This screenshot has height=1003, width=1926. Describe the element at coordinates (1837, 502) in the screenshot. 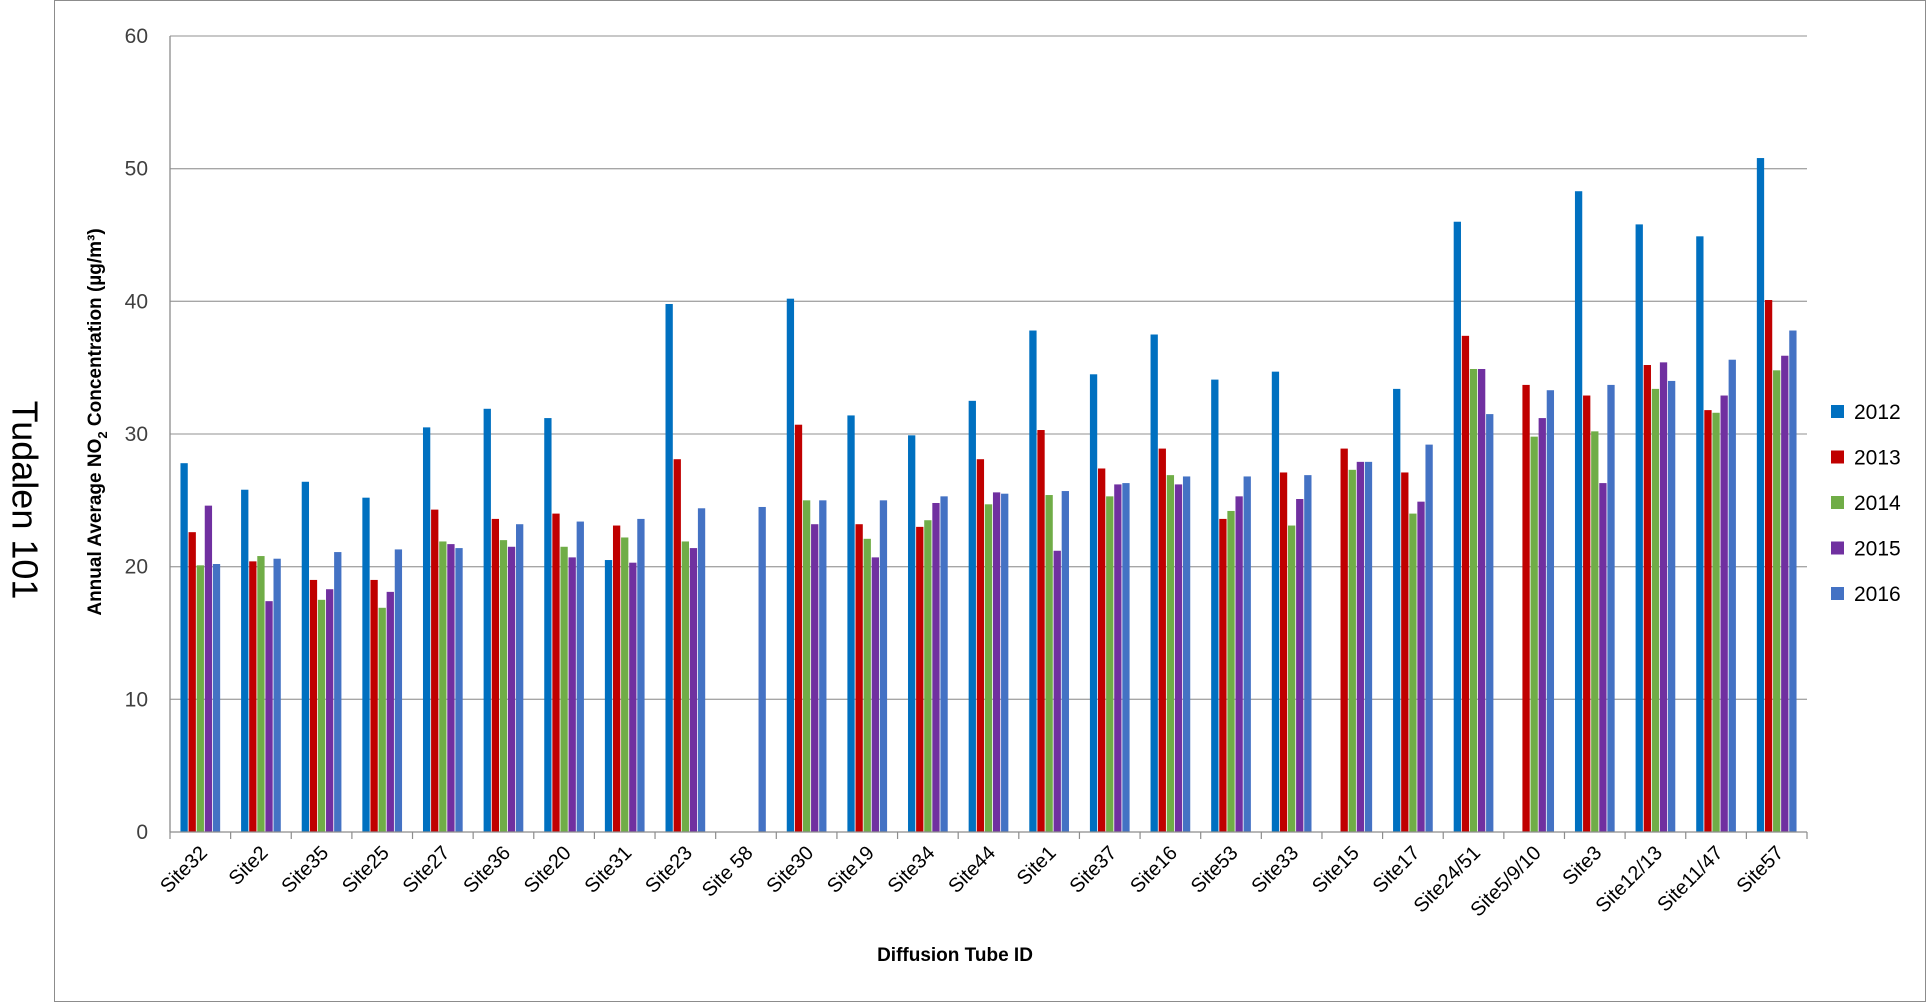

I see `legend-swatch-2014` at that location.